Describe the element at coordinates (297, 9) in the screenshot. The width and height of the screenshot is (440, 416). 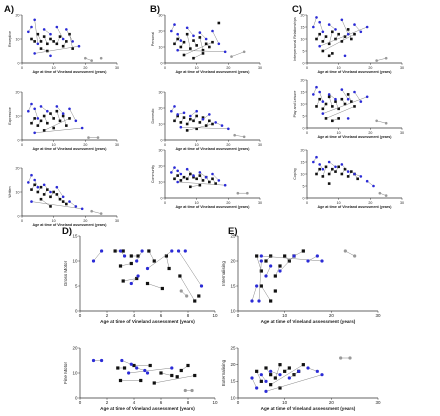
I see `panel-label-c: C)` at that location.